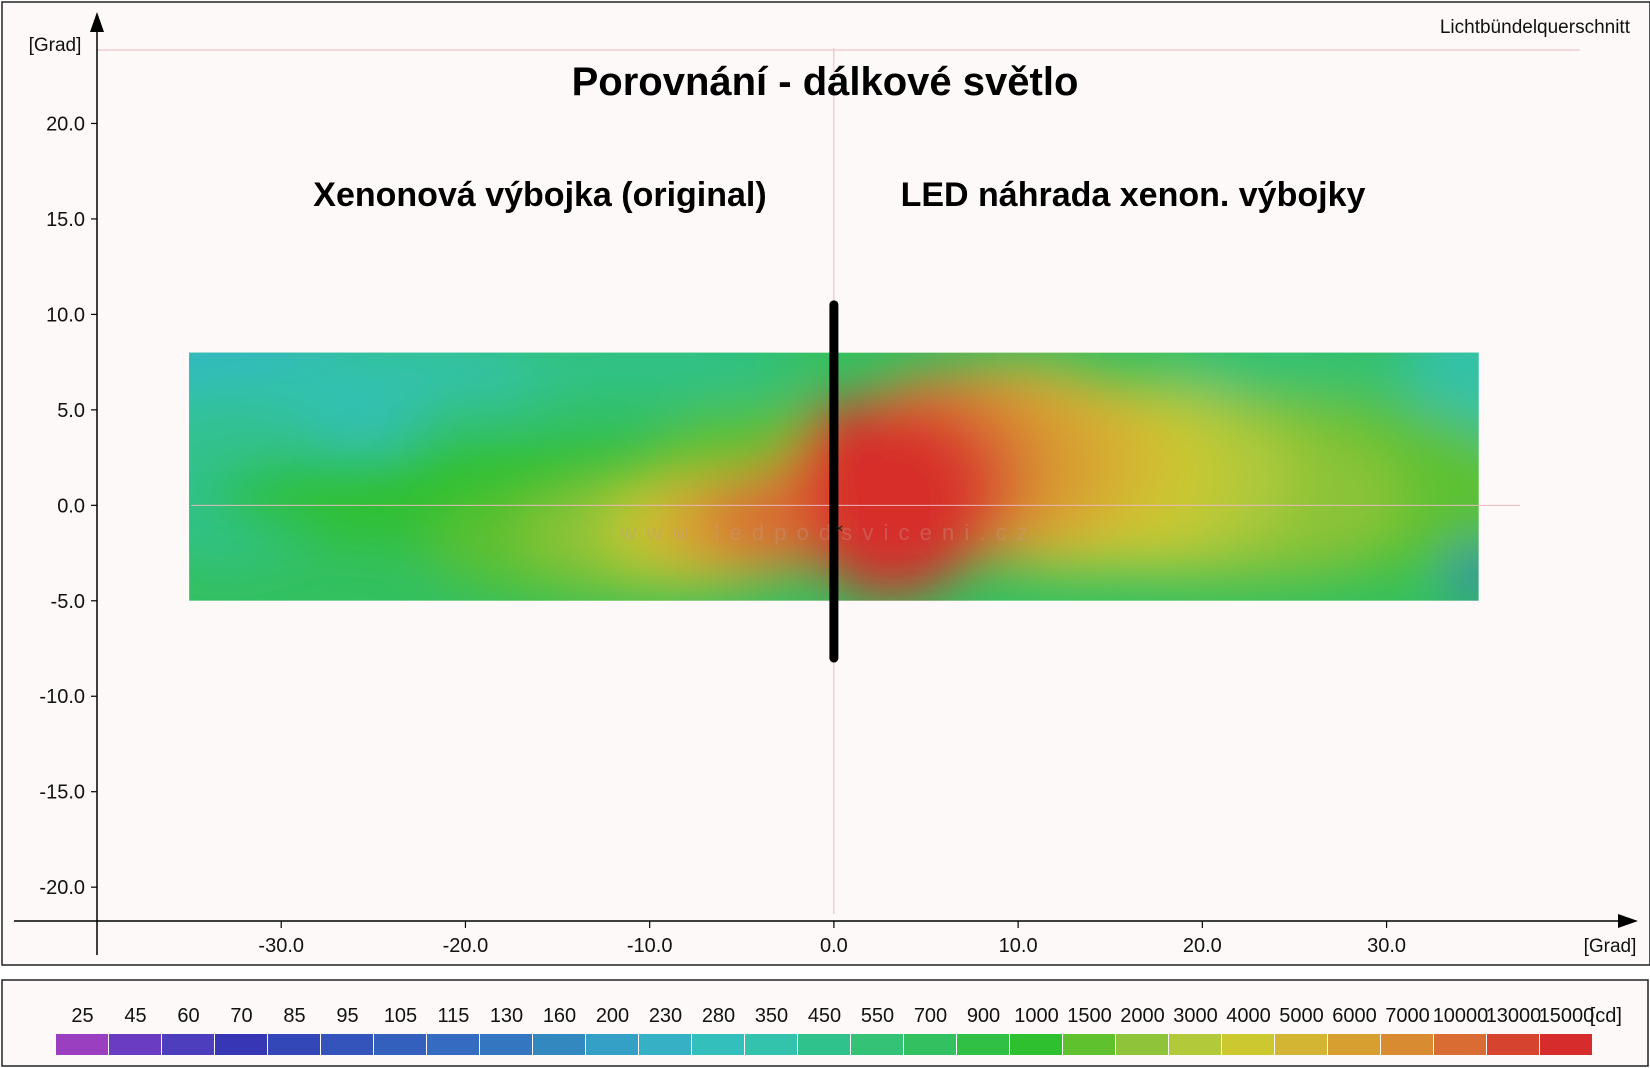 Image resolution: width=1650 pixels, height=1068 pixels. I want to click on watermark: w w w . l e d p o d s v i c e n i . c z, so click(824, 532).